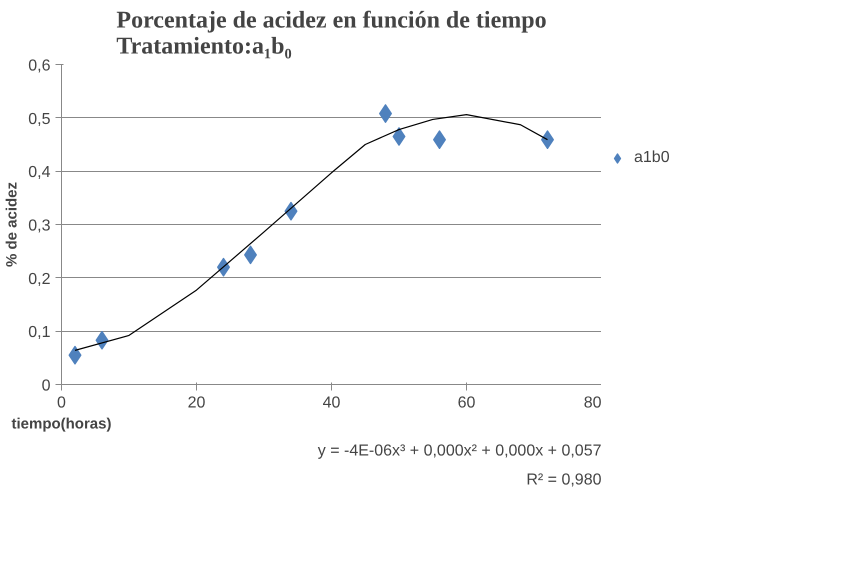 This screenshot has height=572, width=855. Describe the element at coordinates (39, 66) in the screenshot. I see `y-tick-label: 0,6` at that location.